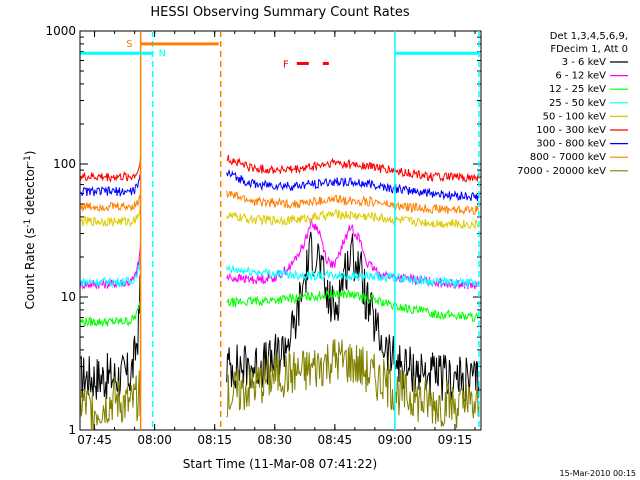  I want to click on flag-f-label: F, so click(286, 64).